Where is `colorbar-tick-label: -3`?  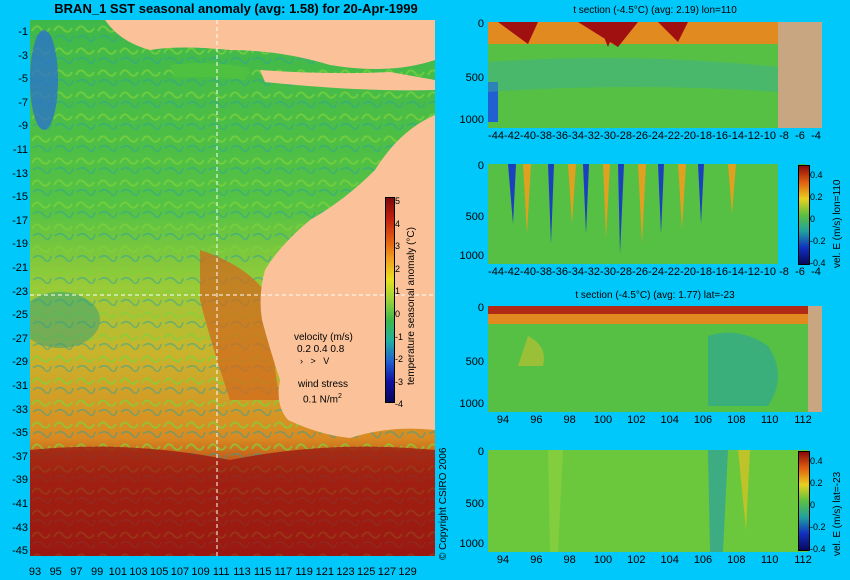
colorbar-tick-label: -3 is located at coordinates (399, 381).